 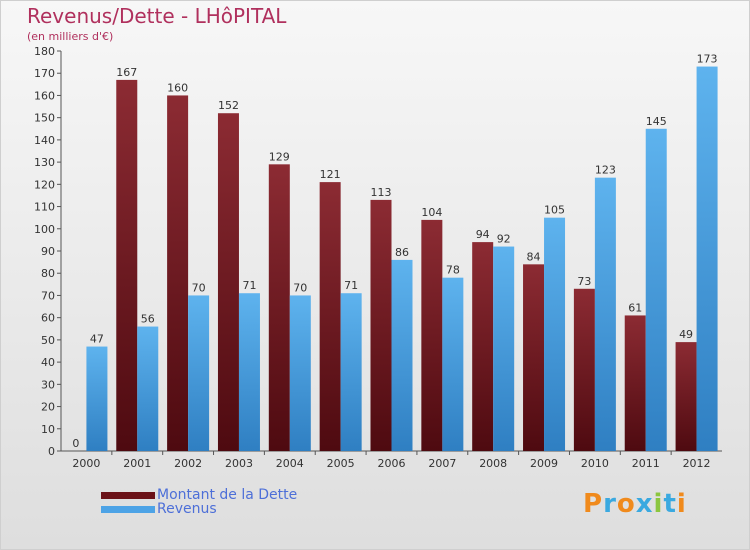 I want to click on y-tick-label: 120, so click(x=44, y=184).